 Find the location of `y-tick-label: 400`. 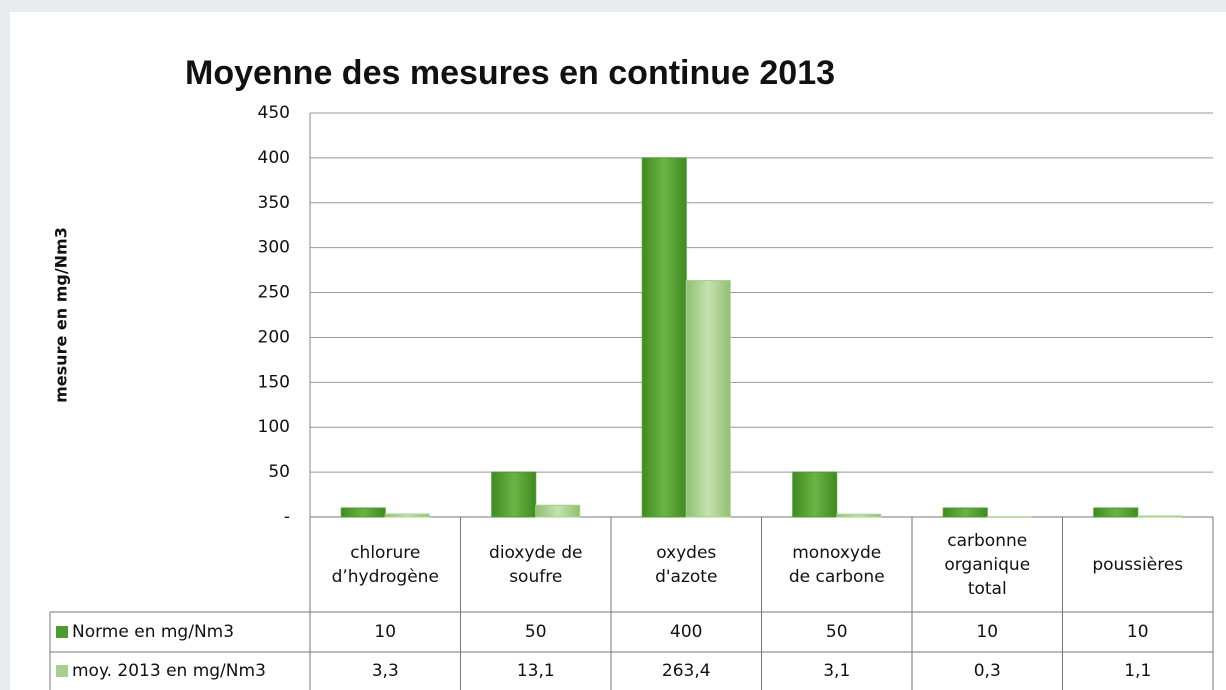

y-tick-label: 400 is located at coordinates (274, 158).